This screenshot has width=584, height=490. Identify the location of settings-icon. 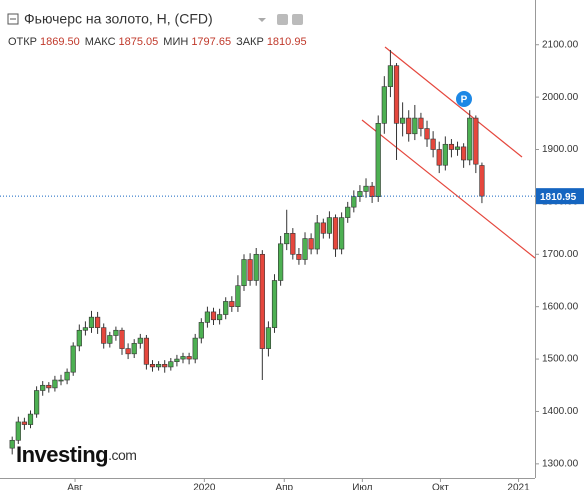
(297, 19).